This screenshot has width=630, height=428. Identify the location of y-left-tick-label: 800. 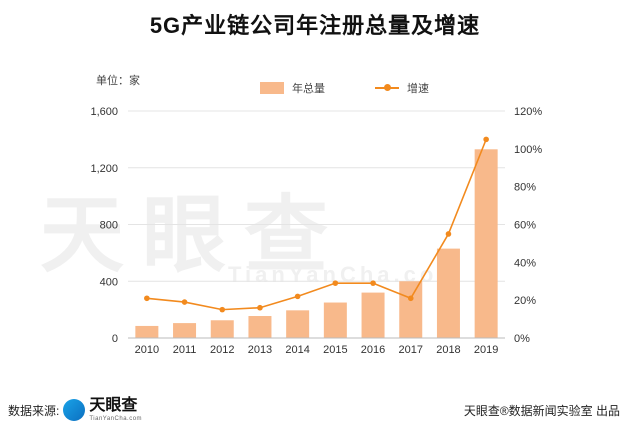
(109, 226).